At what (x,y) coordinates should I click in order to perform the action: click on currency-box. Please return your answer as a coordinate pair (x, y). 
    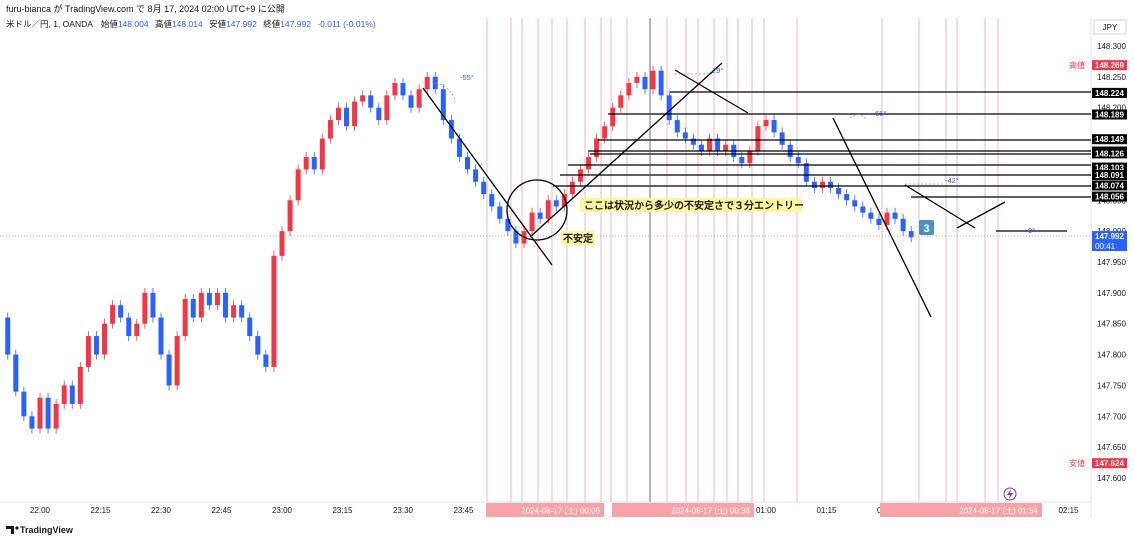
    Looking at the image, I should click on (1110, 27).